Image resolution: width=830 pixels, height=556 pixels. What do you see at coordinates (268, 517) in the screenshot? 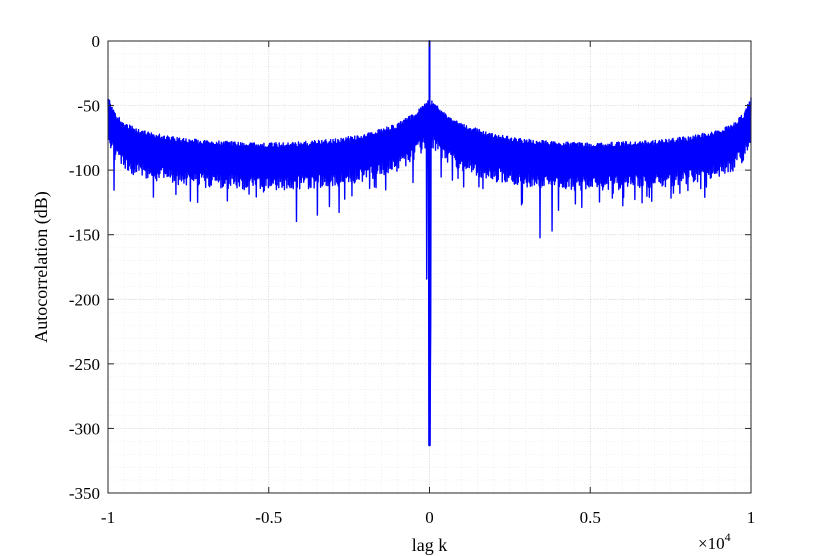
I see `x-tick-label: -0.5` at bounding box center [268, 517].